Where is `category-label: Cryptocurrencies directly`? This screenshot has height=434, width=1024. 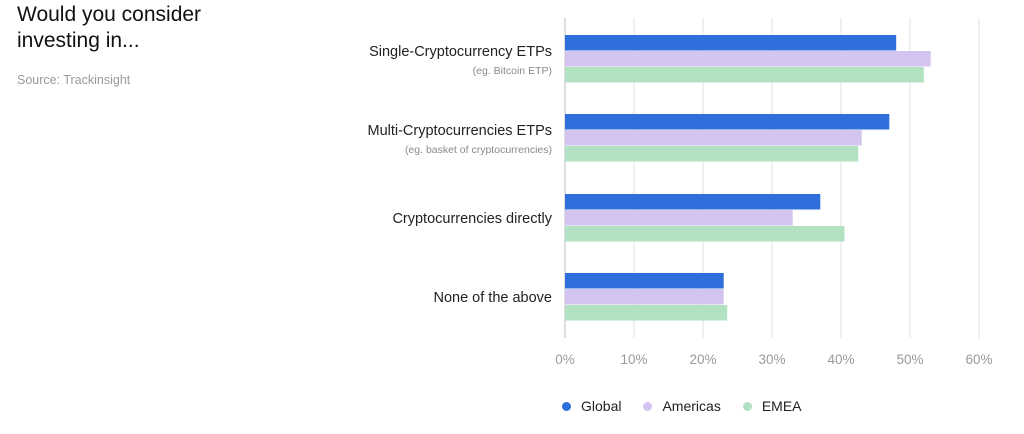 category-label: Cryptocurrencies directly is located at coordinates (472, 219).